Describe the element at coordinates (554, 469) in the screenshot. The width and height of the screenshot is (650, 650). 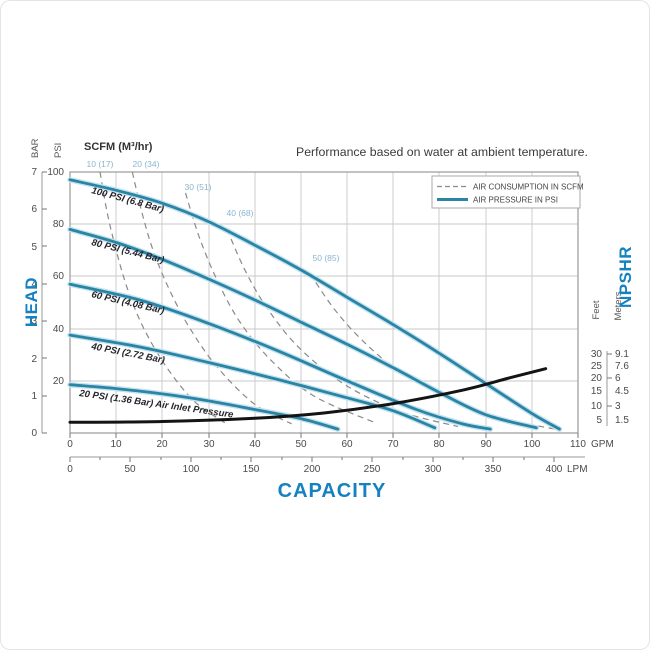
I see `lpm-tick-400: 400` at that location.